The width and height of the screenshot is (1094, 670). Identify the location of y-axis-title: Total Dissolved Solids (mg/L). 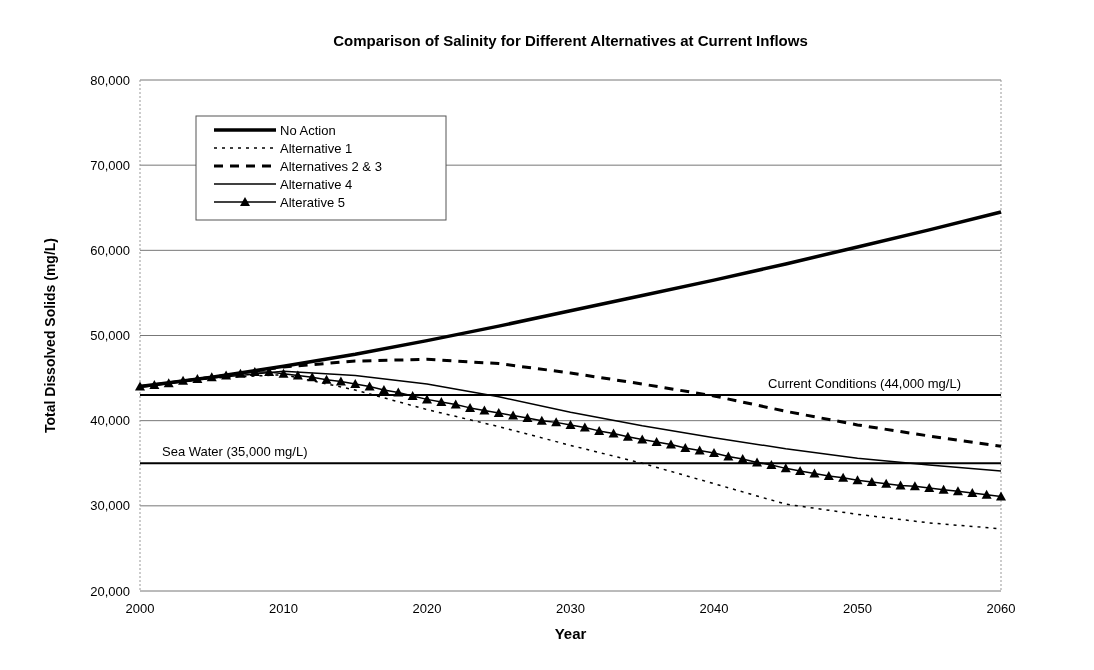
(50, 335).